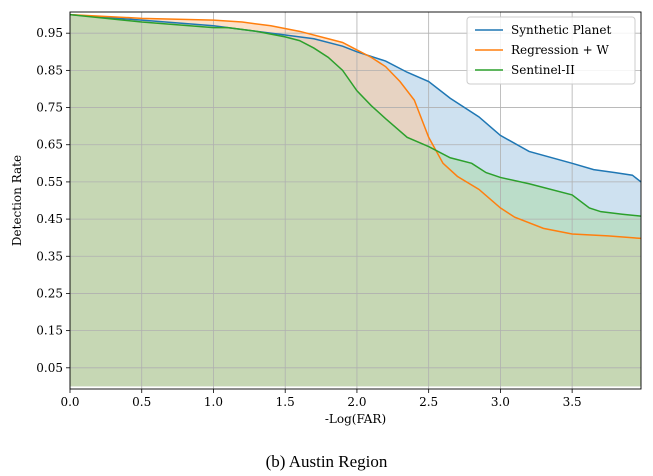 The image size is (653, 476). Describe the element at coordinates (69, 402) in the screenshot. I see `x-tick-label: 0.0` at that location.